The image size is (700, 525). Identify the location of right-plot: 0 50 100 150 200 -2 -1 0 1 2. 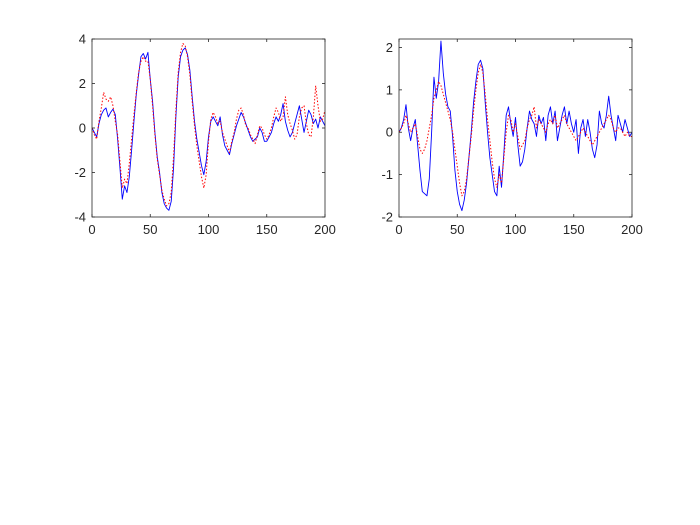
(512, 137).